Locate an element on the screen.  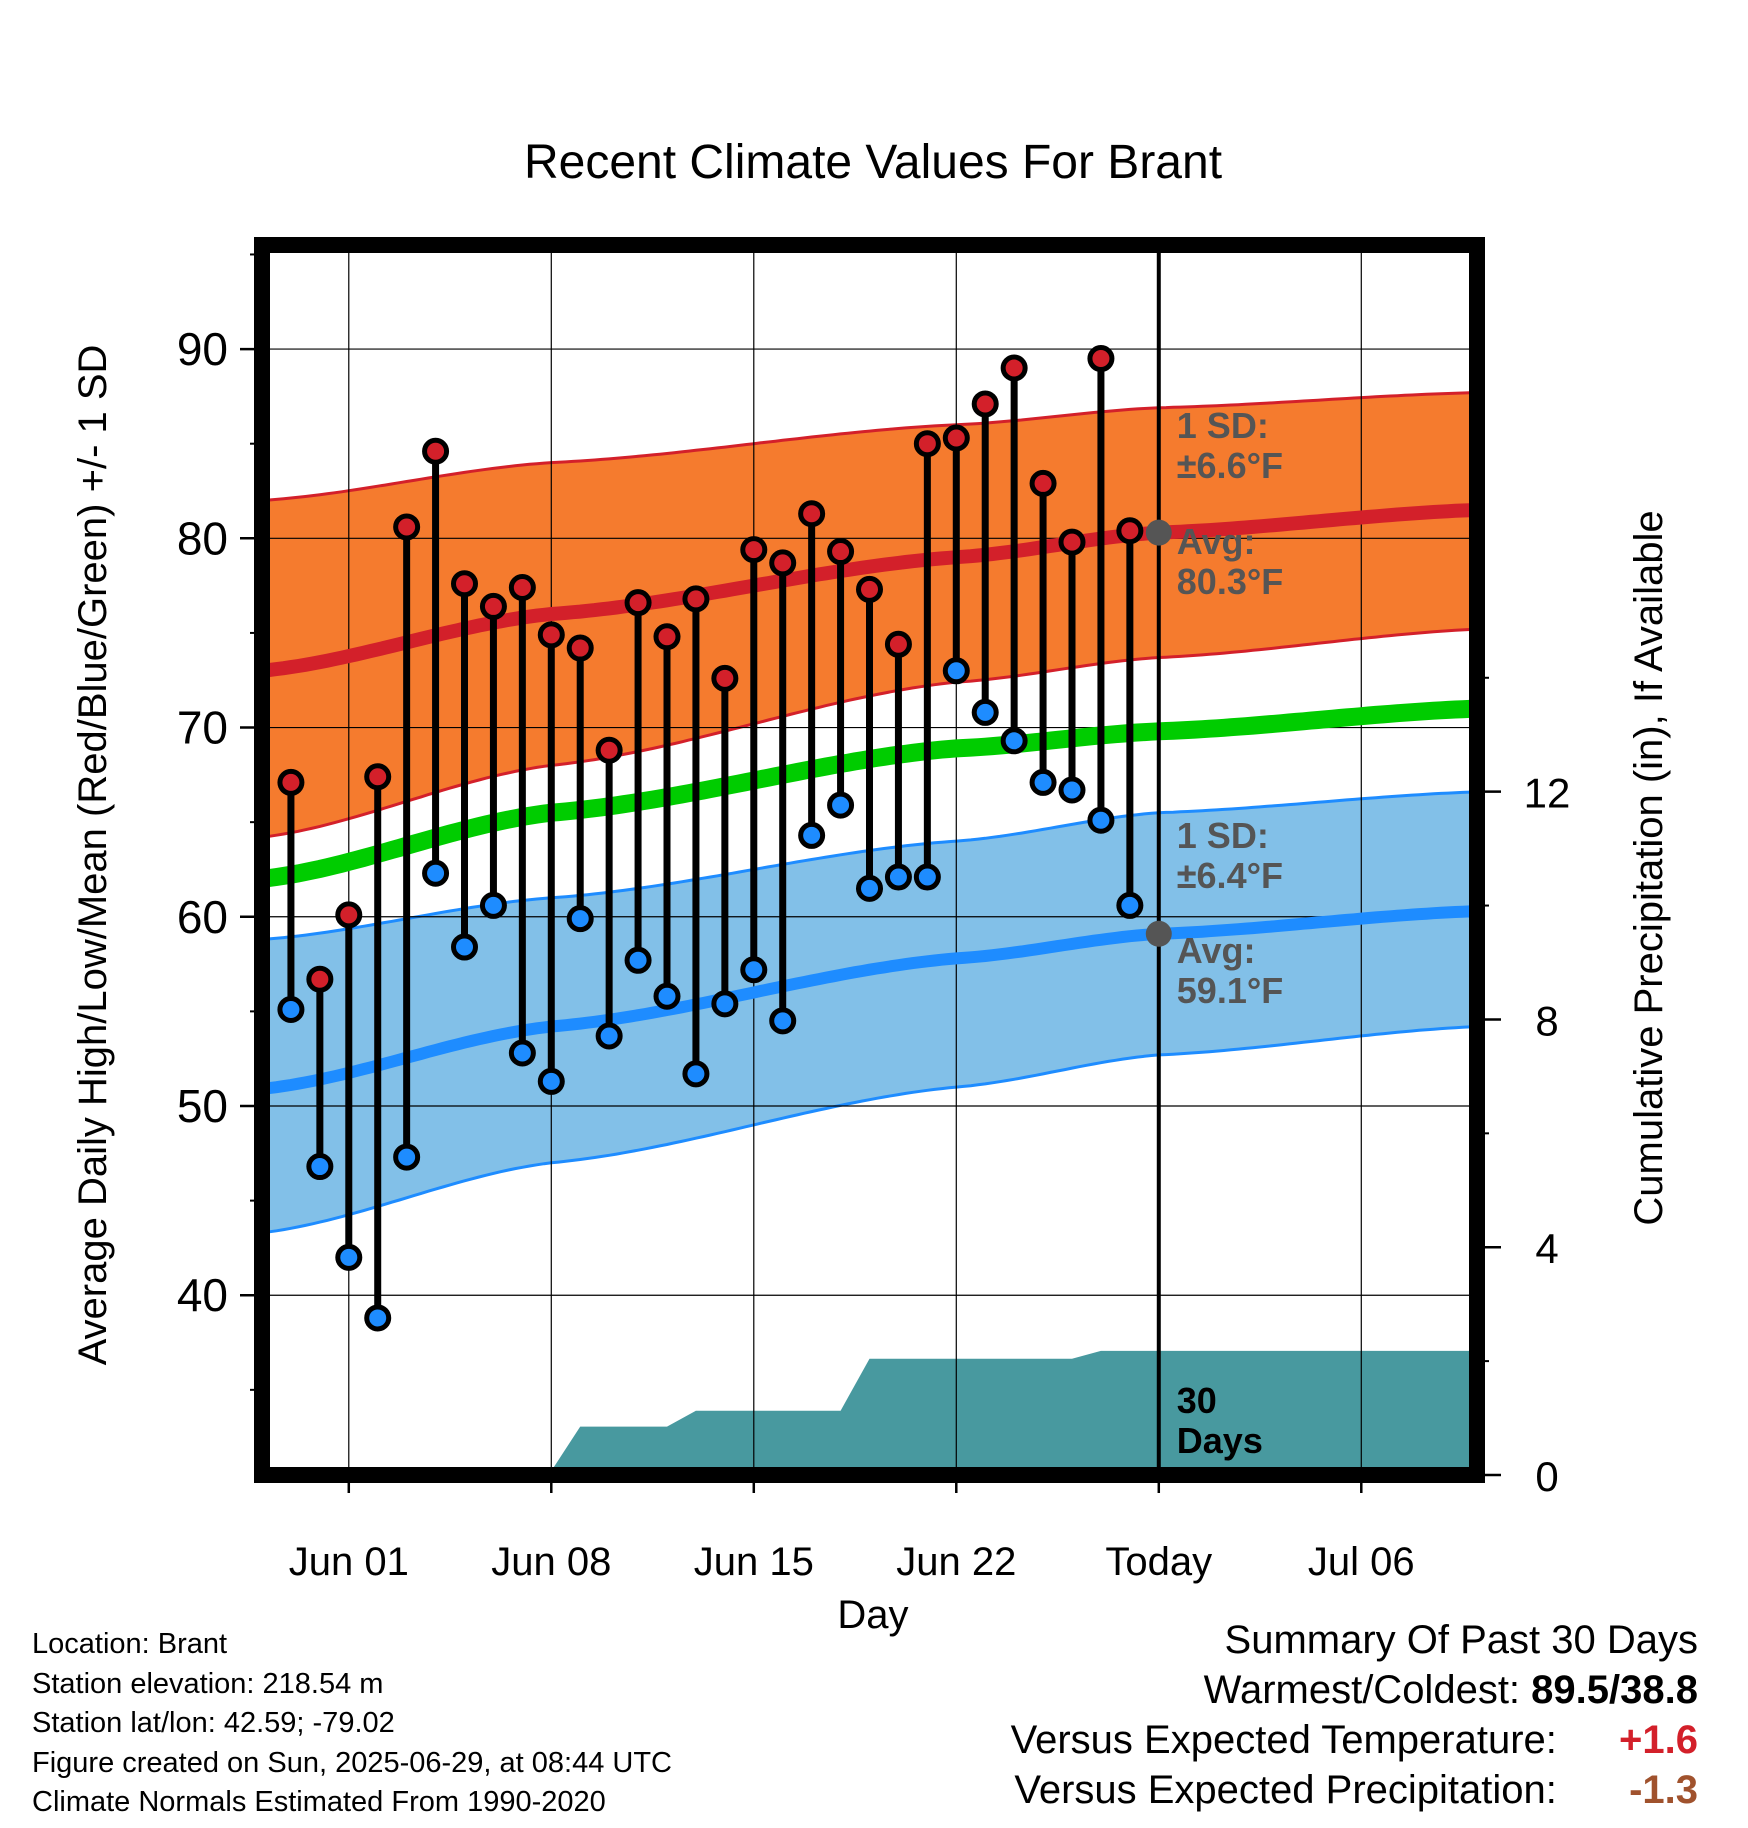
low-sd-lower-line is located at coordinates (869, 1130).